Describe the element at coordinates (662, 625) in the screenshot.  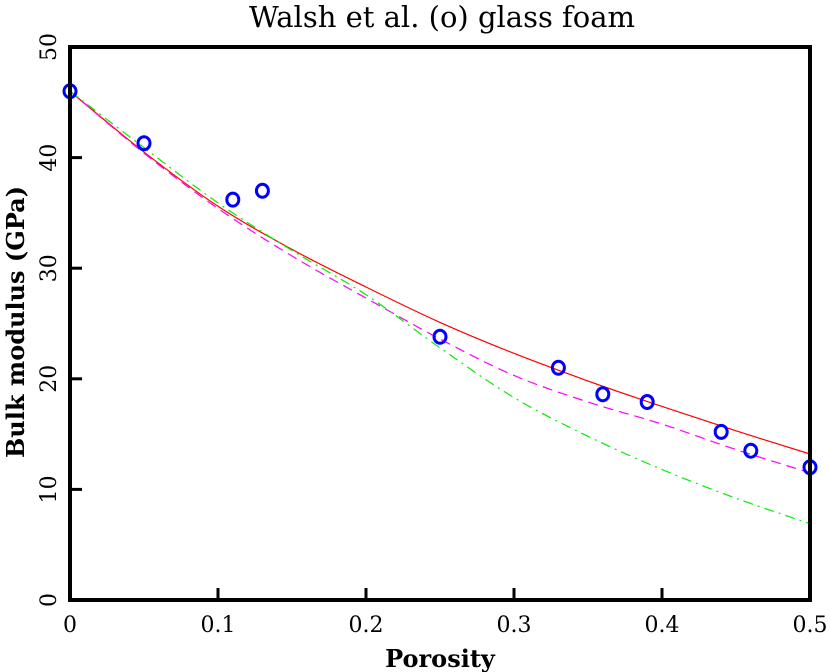
I see `x-tick-label: 0.4` at that location.